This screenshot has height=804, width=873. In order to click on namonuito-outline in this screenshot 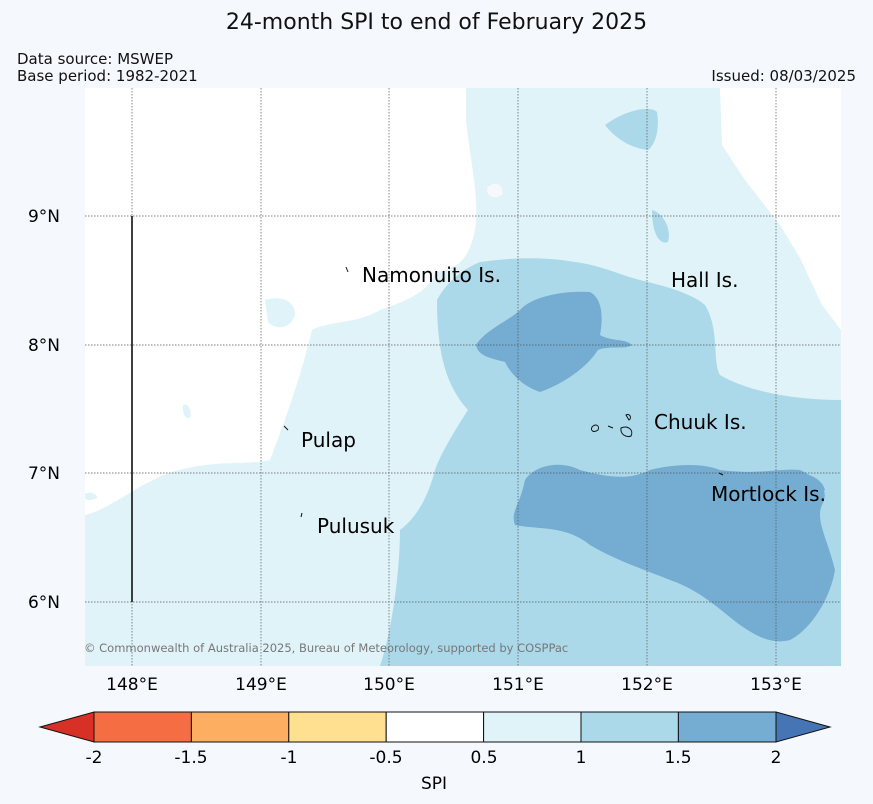, I will do `click(347, 269)`.